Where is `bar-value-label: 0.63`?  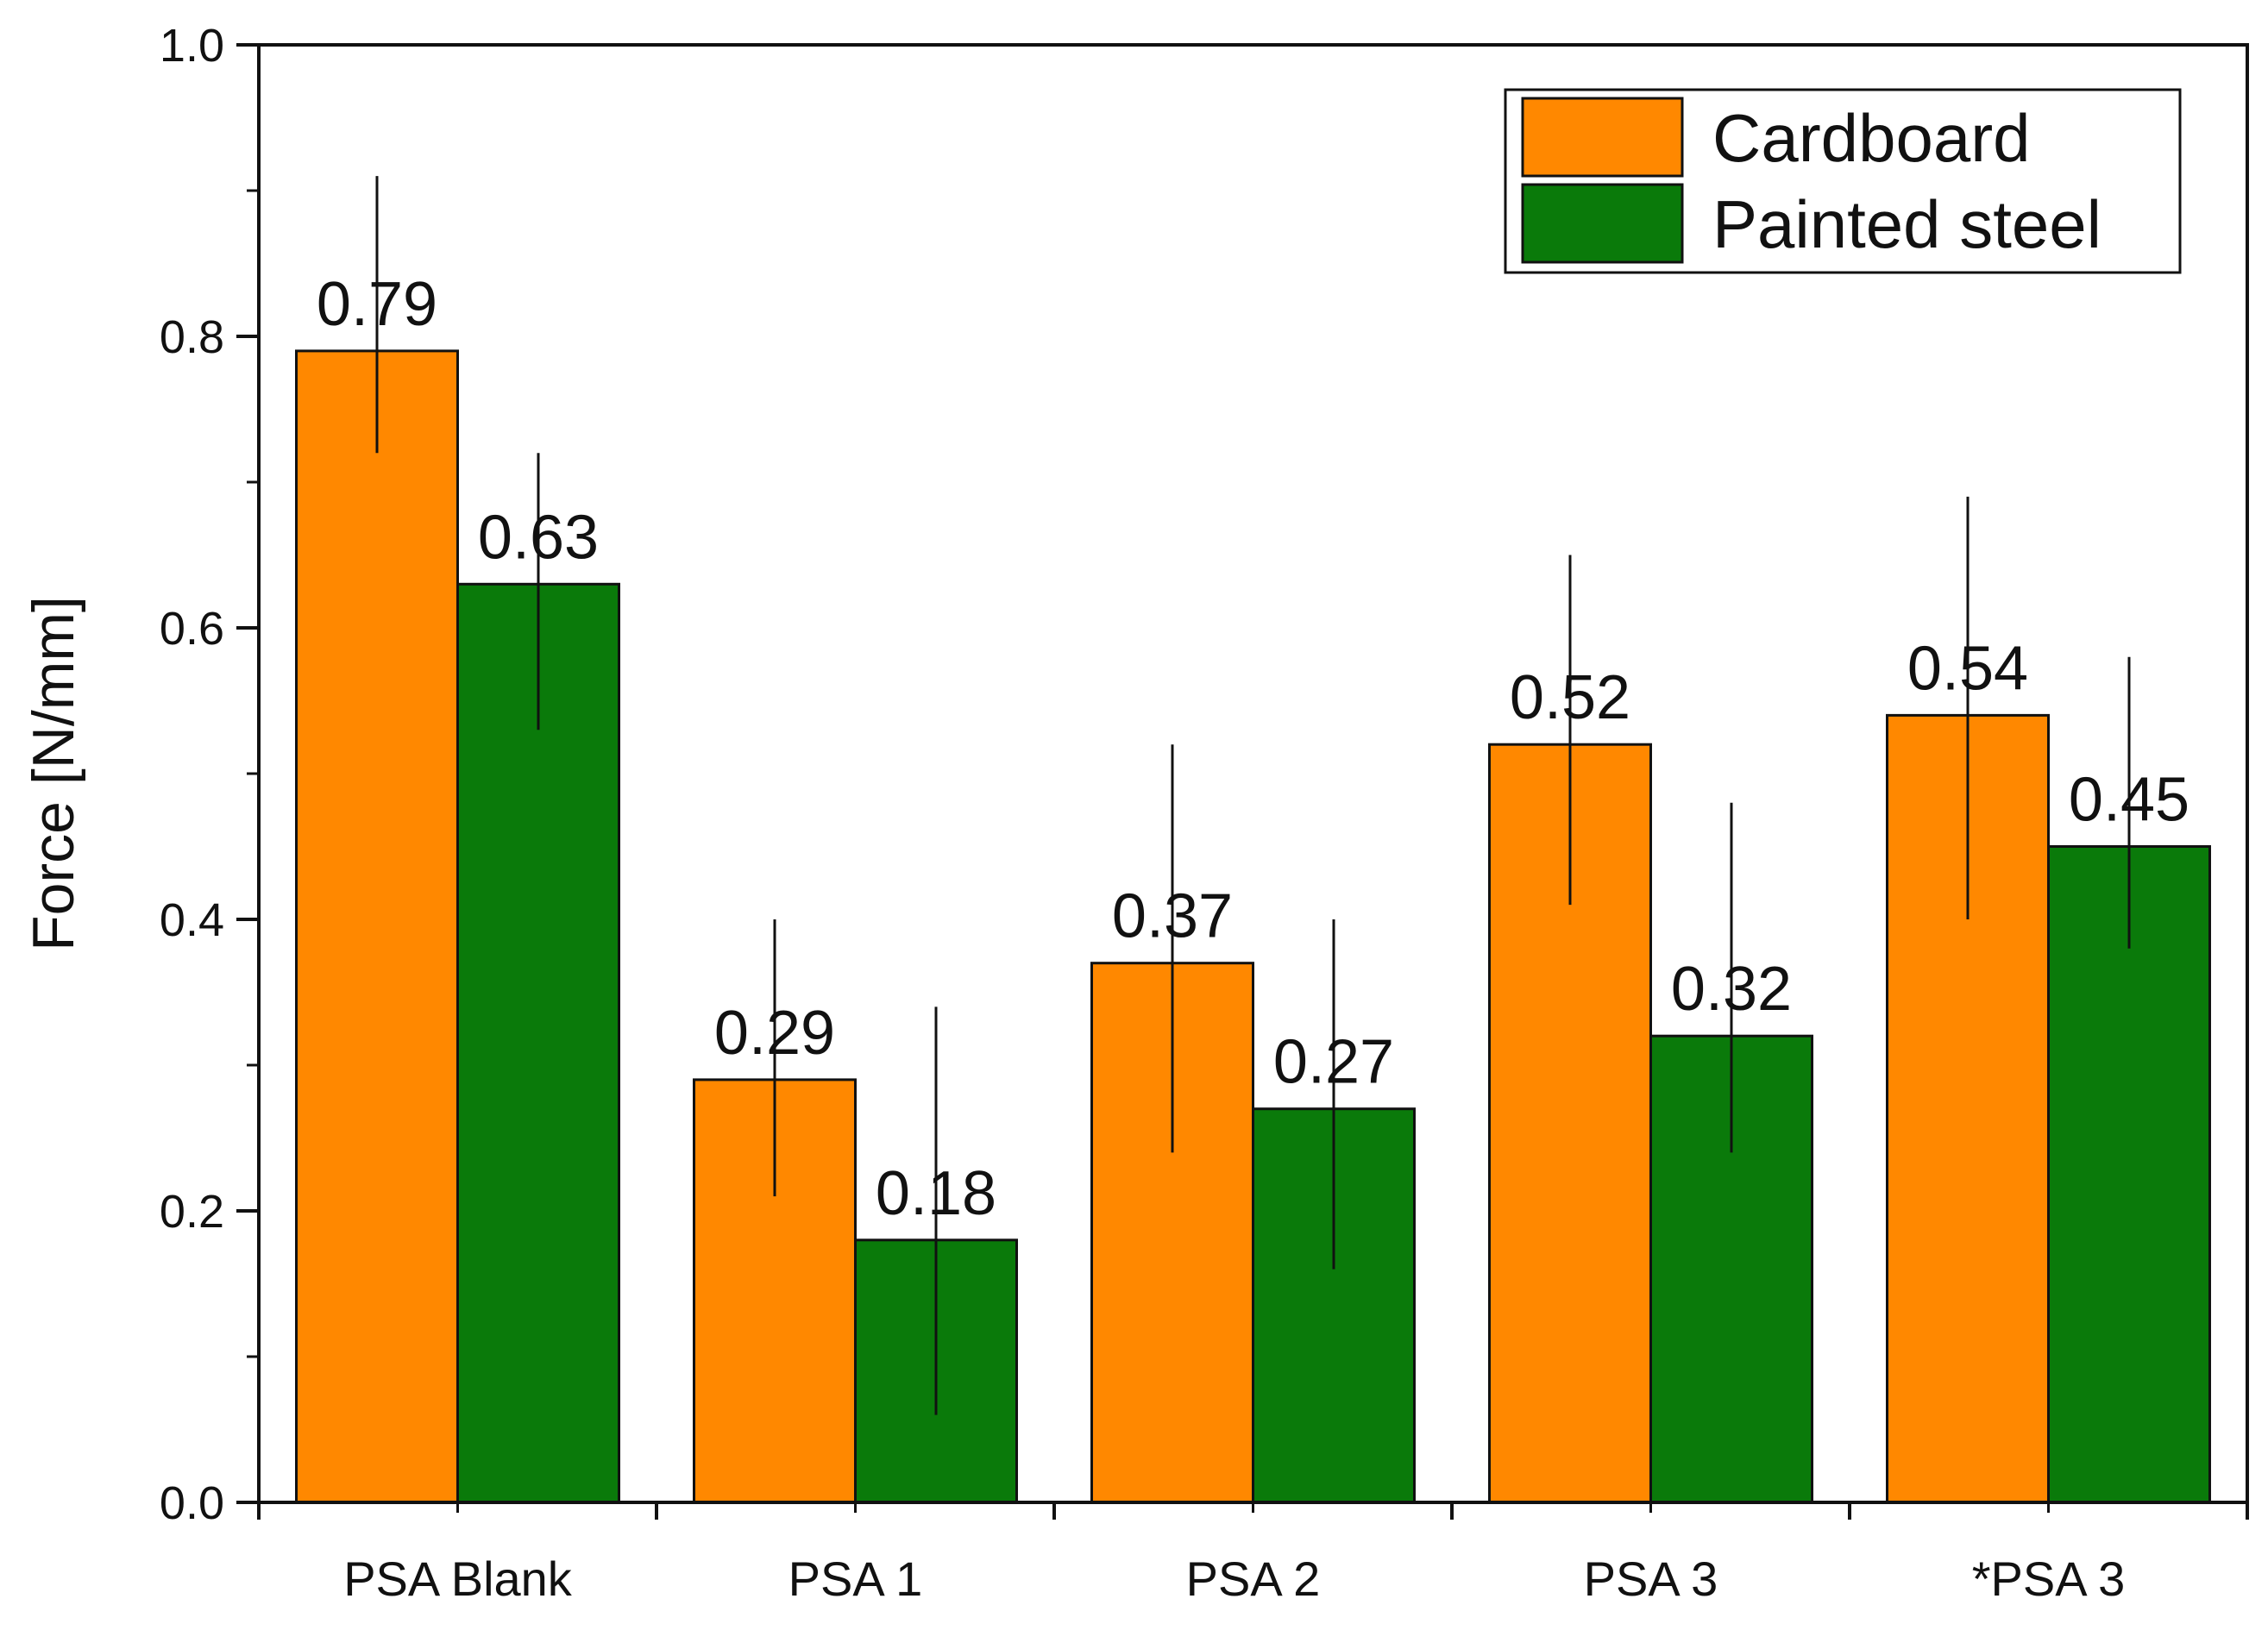
bar-value-label: 0.63 is located at coordinates (538, 537).